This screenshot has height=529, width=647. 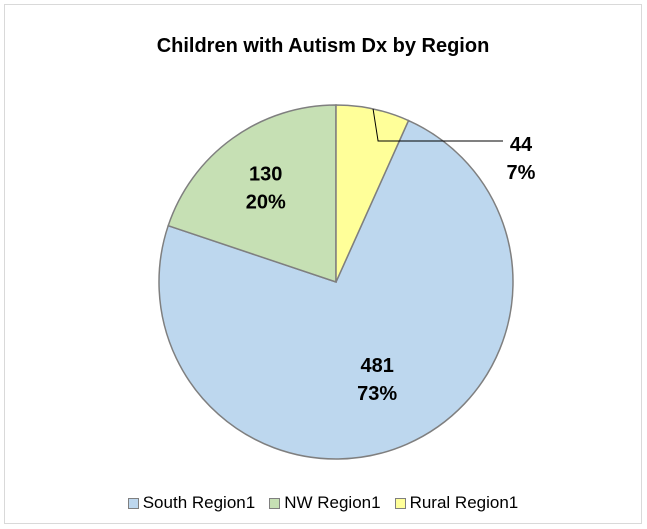 I want to click on data-label-percent-rural: 7%, so click(x=521, y=173).